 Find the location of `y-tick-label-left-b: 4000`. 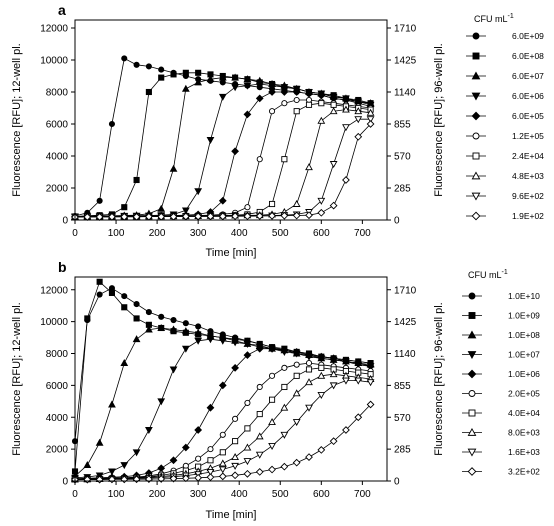

y-tick-label-left-b: 4000 is located at coordinates (57, 418).